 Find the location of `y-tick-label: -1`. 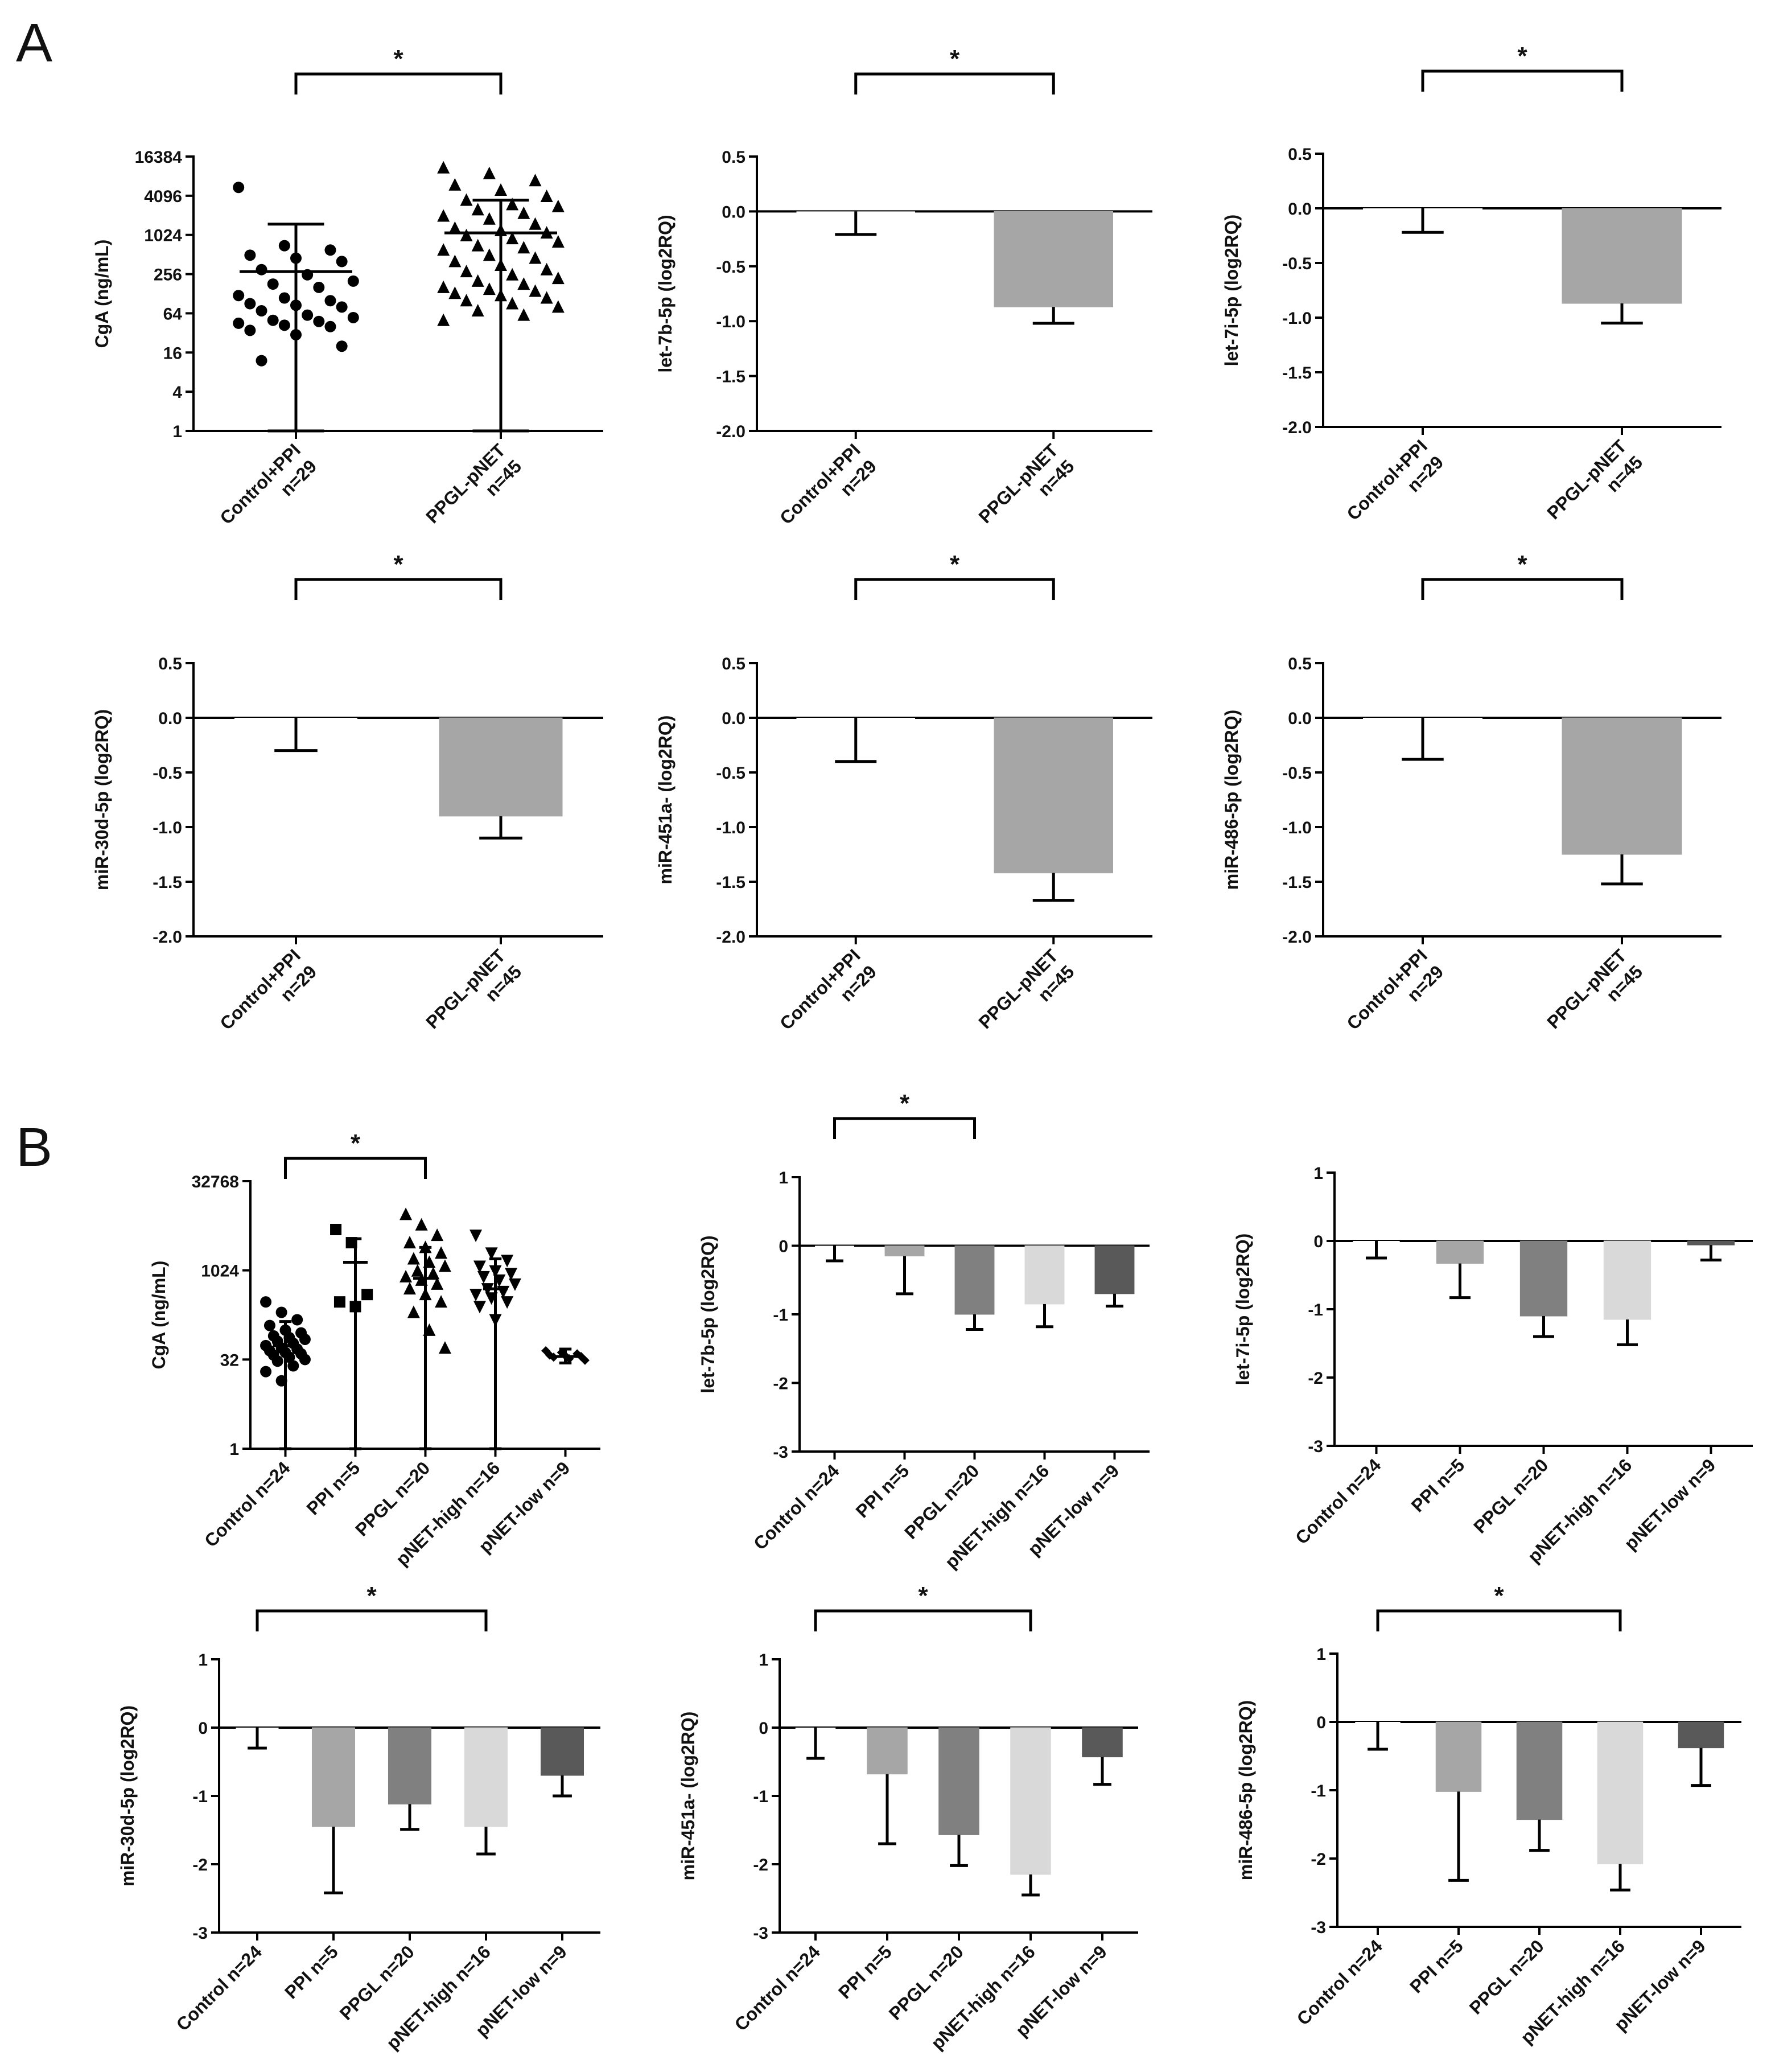

y-tick-label: -1 is located at coordinates (1315, 1310).